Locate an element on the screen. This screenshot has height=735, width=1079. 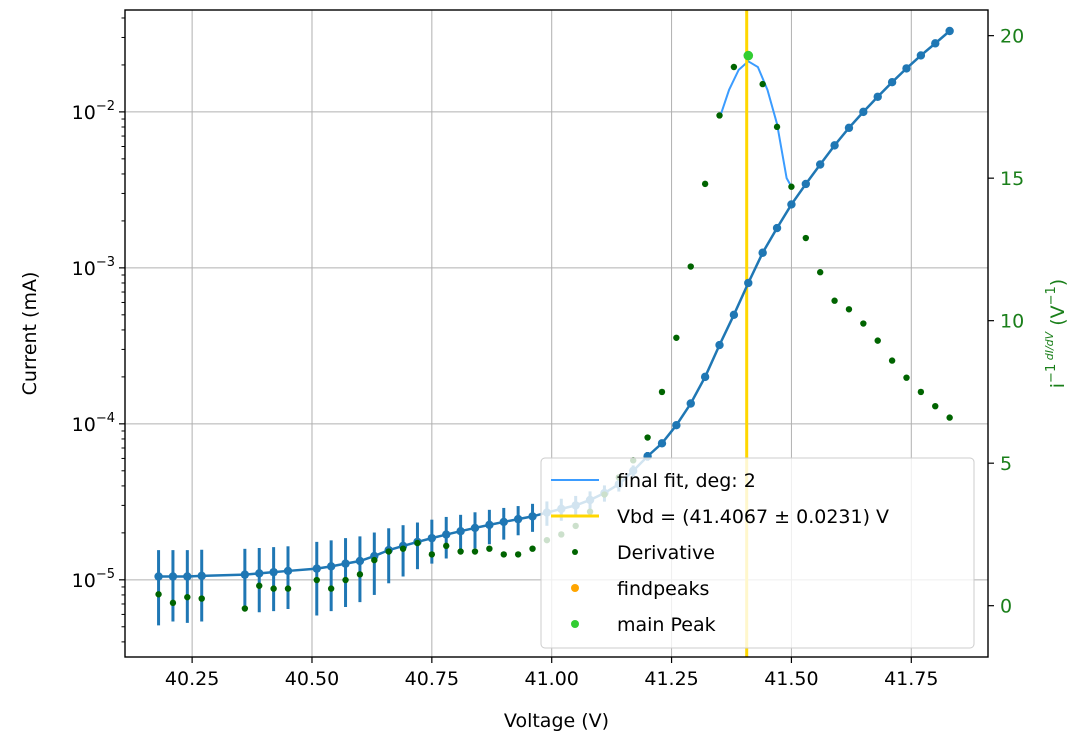
x-tick-label: 41.00 is located at coordinates (552, 679).